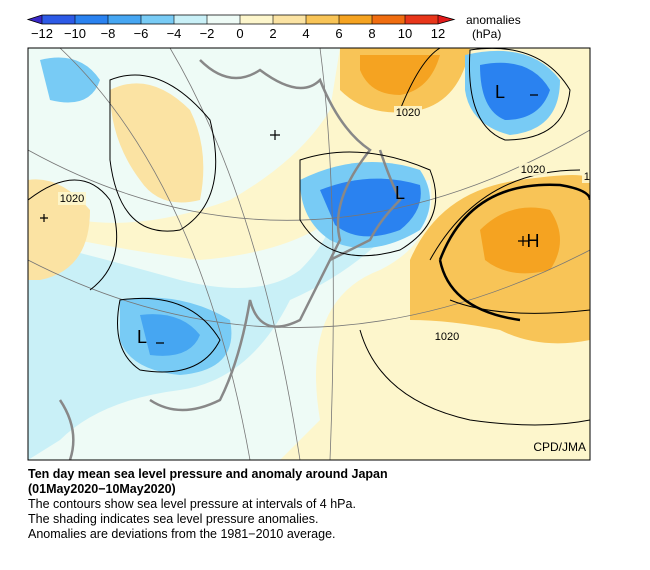 This screenshot has width=650, height=570. Describe the element at coordinates (438, 33) in the screenshot. I see `colorbar-tick-label: 12` at that location.